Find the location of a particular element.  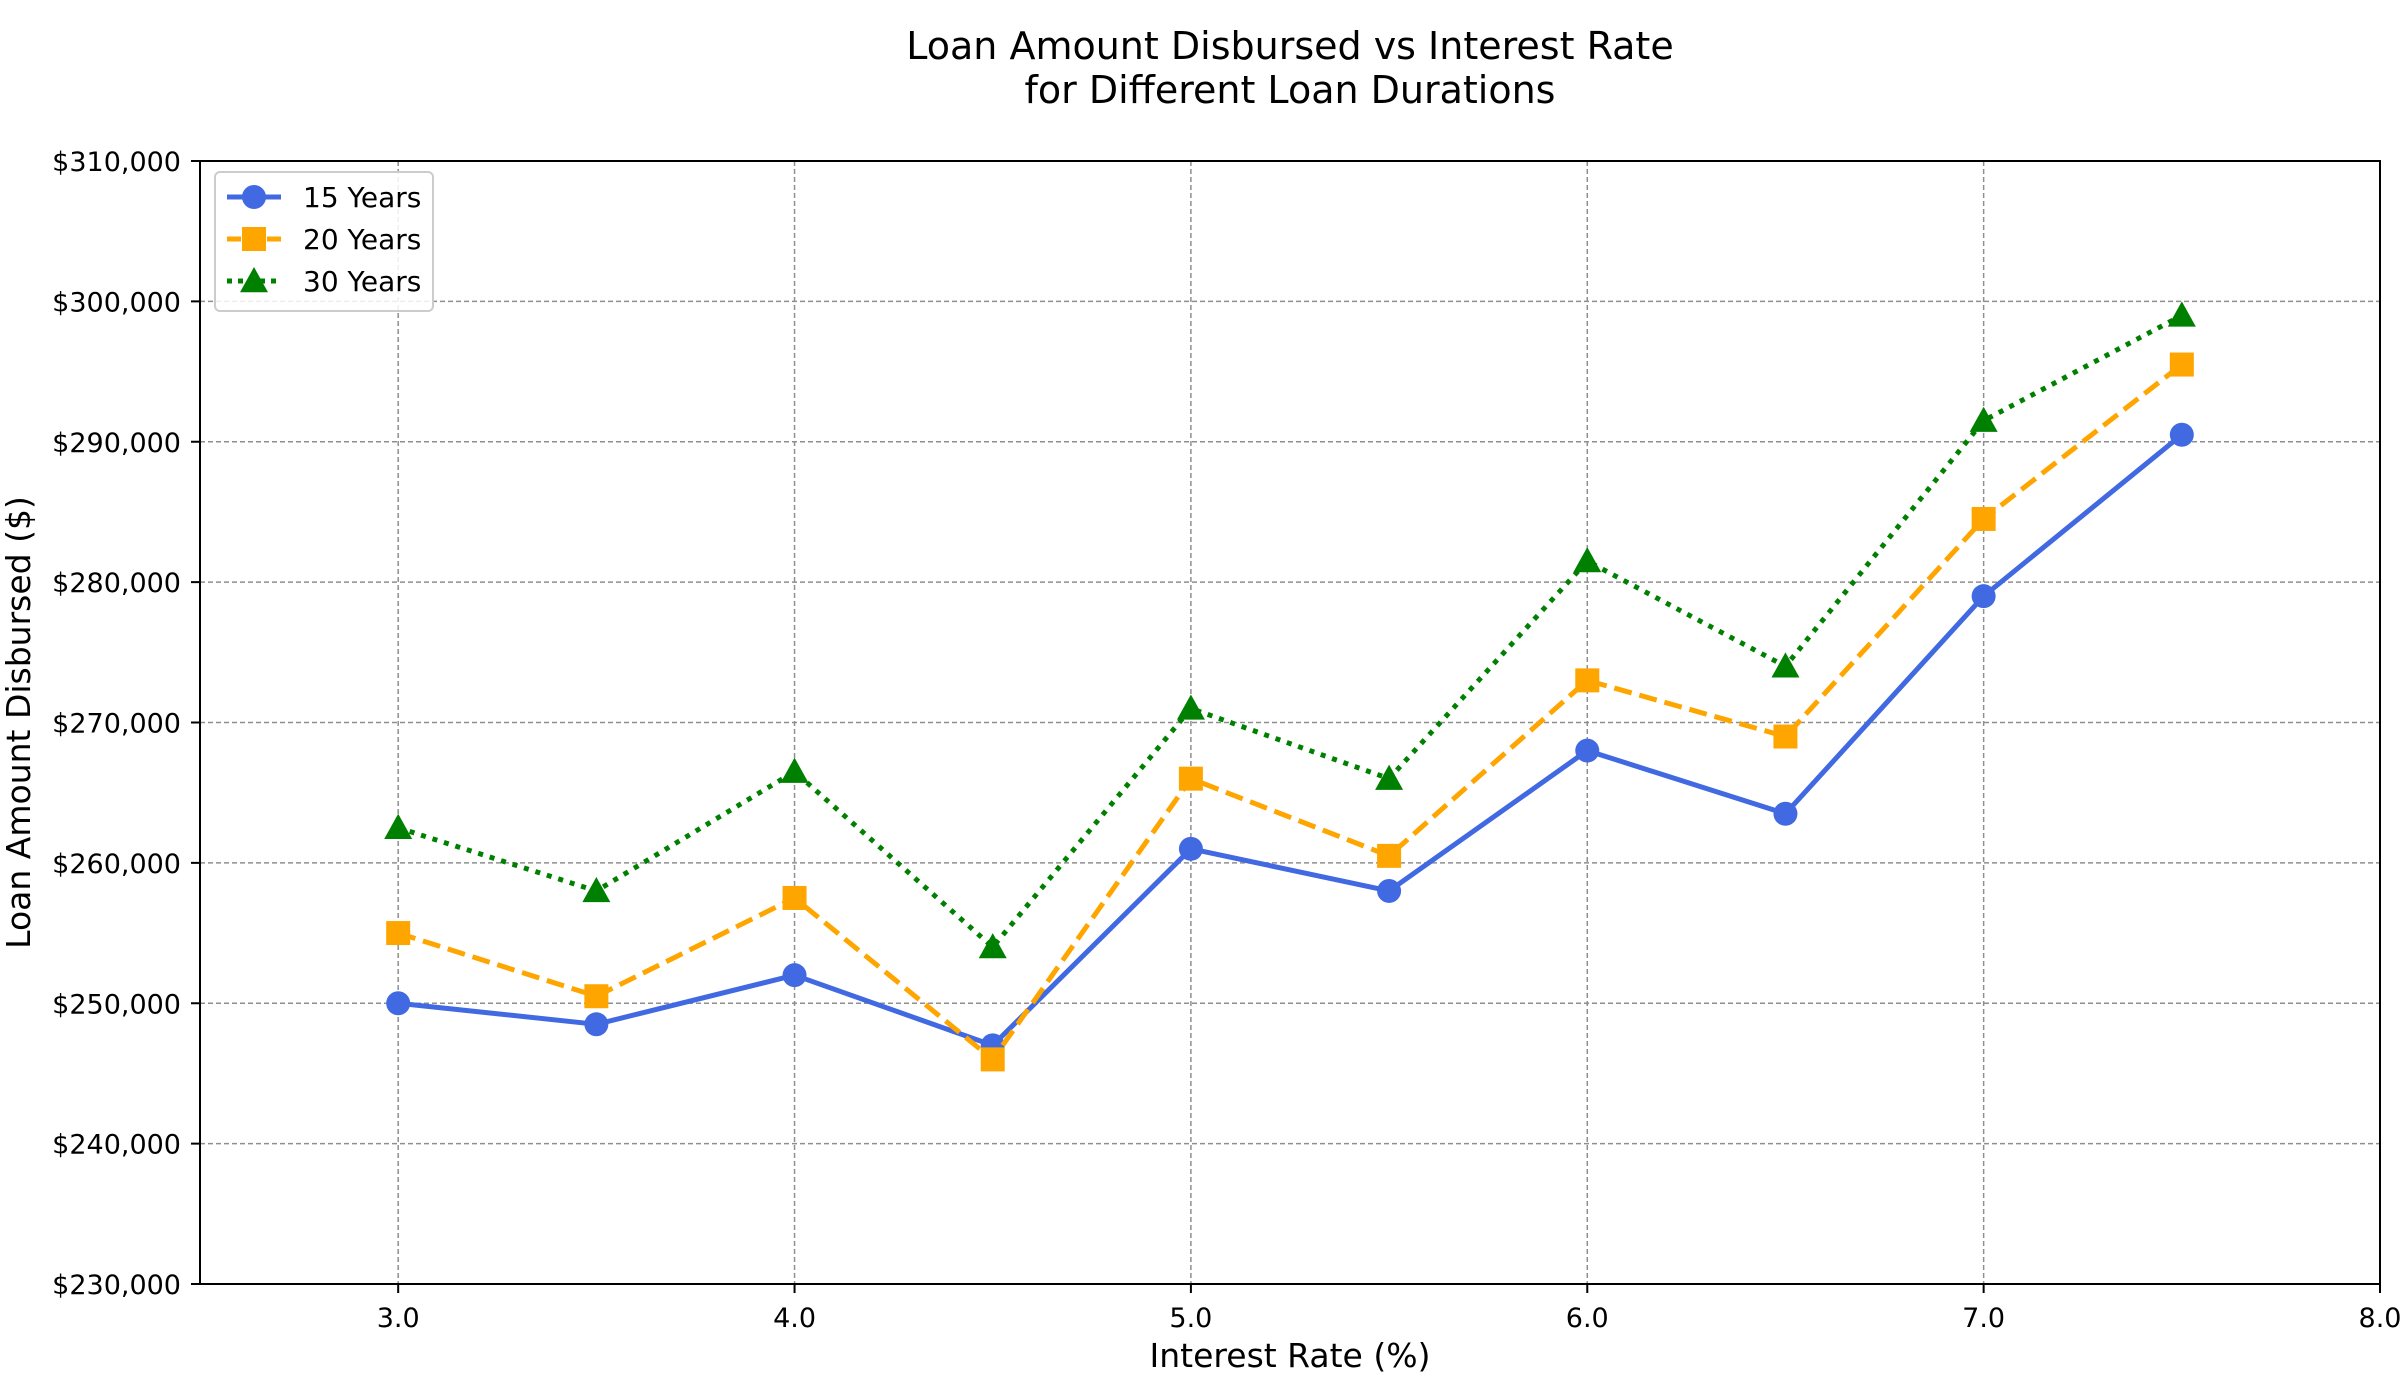

legend-box is located at coordinates (324, 241).